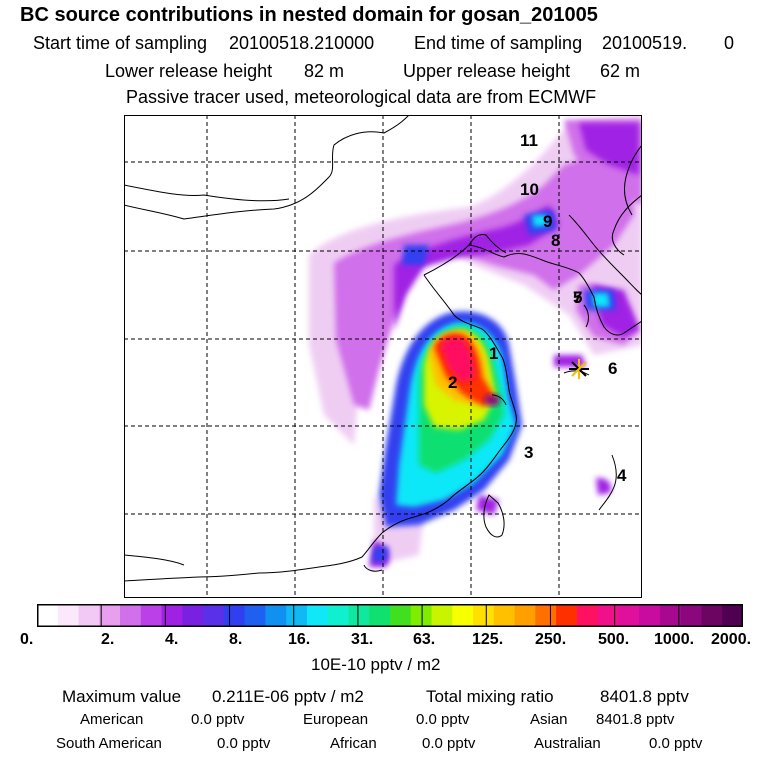 This screenshot has height=768, width=768. Describe the element at coordinates (729, 43) in the screenshot. I see `end-time-value-2: 0` at that location.